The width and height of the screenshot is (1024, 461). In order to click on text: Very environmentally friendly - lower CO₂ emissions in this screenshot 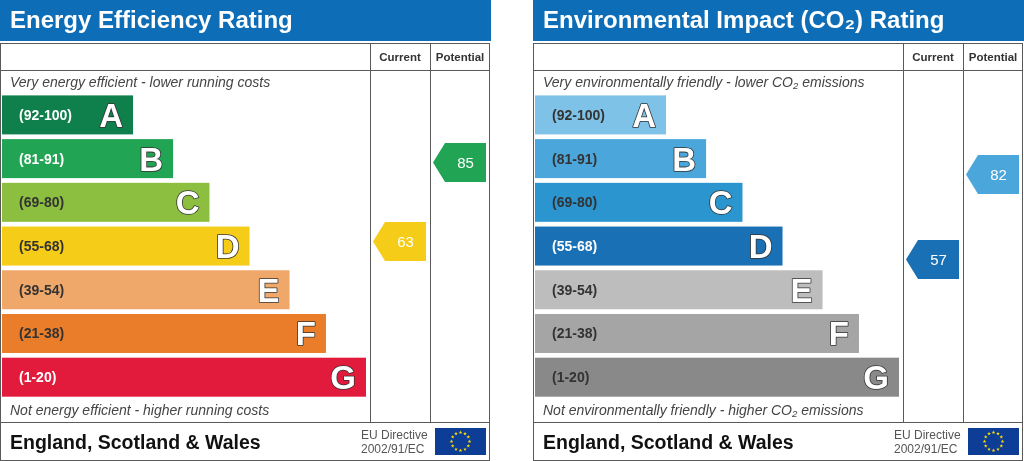, I will do `click(704, 82)`.